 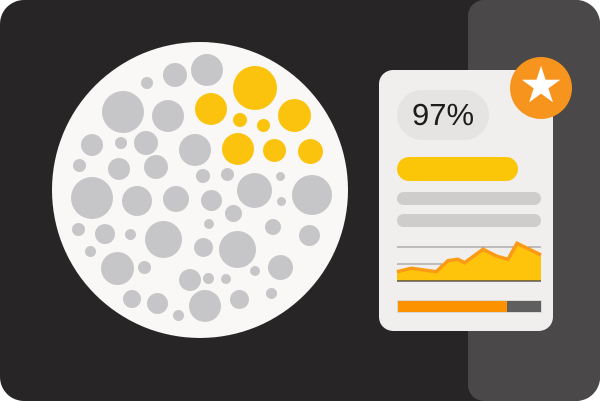 What do you see at coordinates (541, 85) in the screenshot?
I see `star-icon: ★` at bounding box center [541, 85].